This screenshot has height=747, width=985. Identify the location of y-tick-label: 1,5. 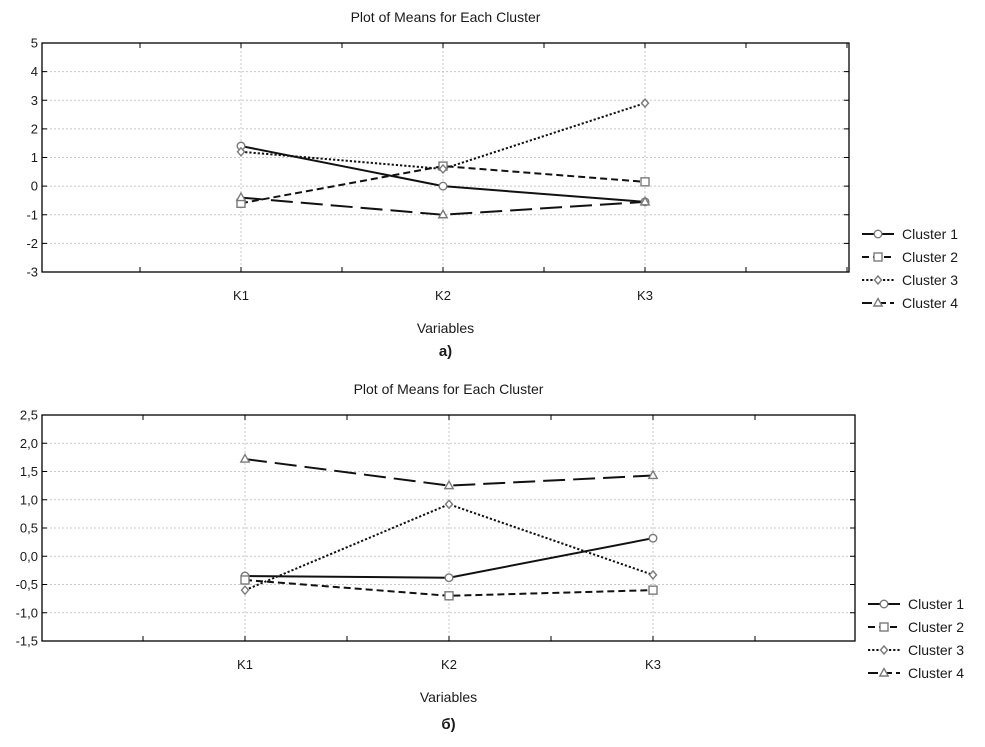
(29, 471).